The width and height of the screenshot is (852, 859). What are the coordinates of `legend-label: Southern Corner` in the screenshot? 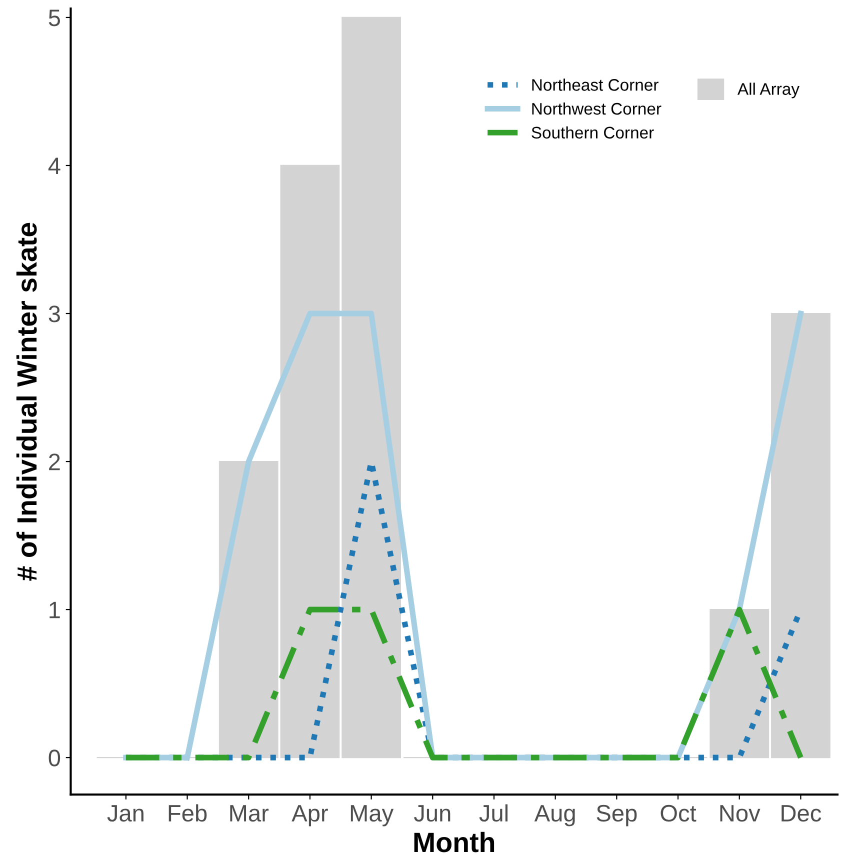 It's located at (593, 132).